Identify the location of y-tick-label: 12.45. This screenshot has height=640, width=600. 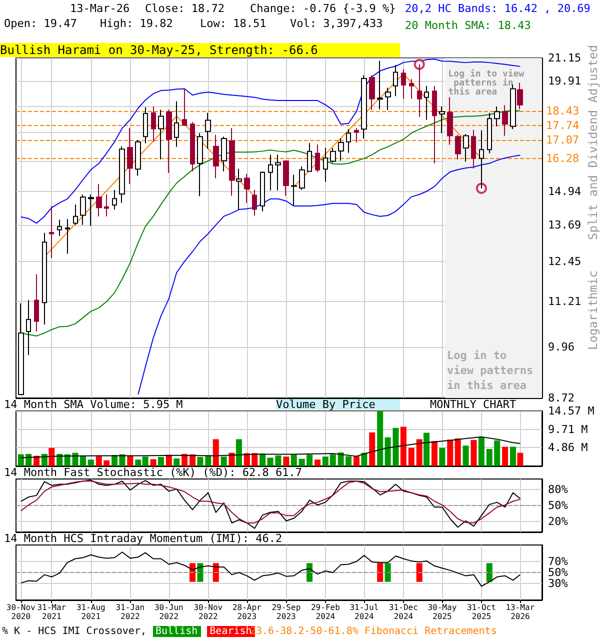
(565, 261).